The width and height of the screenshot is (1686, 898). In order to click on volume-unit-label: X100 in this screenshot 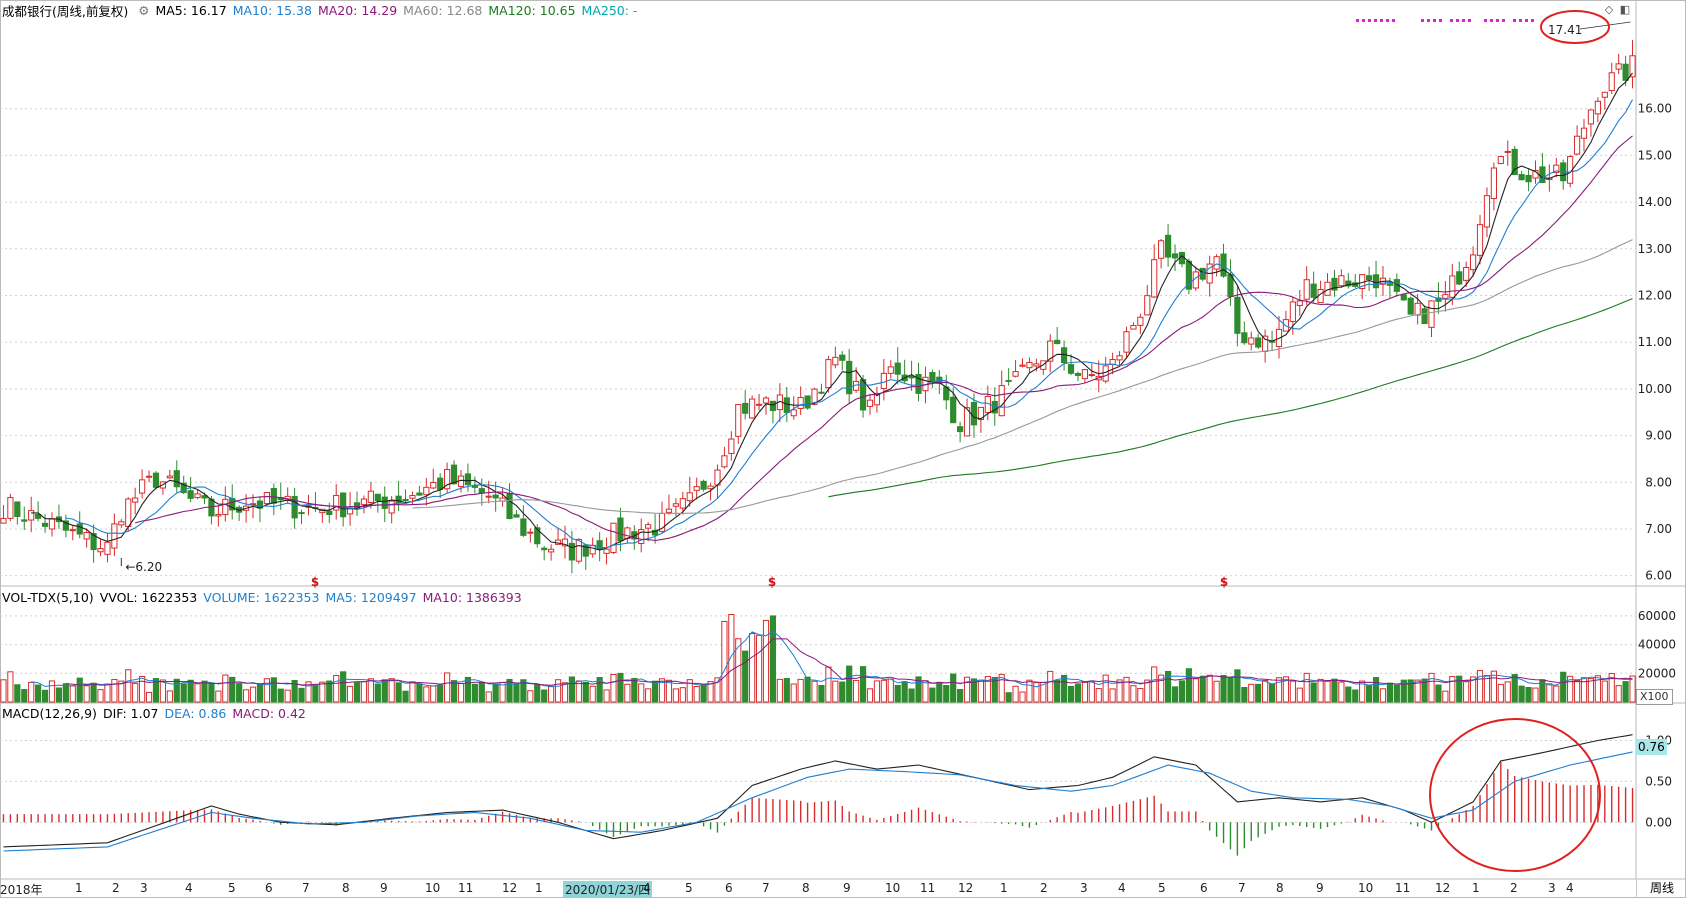, I will do `click(1654, 697)`.